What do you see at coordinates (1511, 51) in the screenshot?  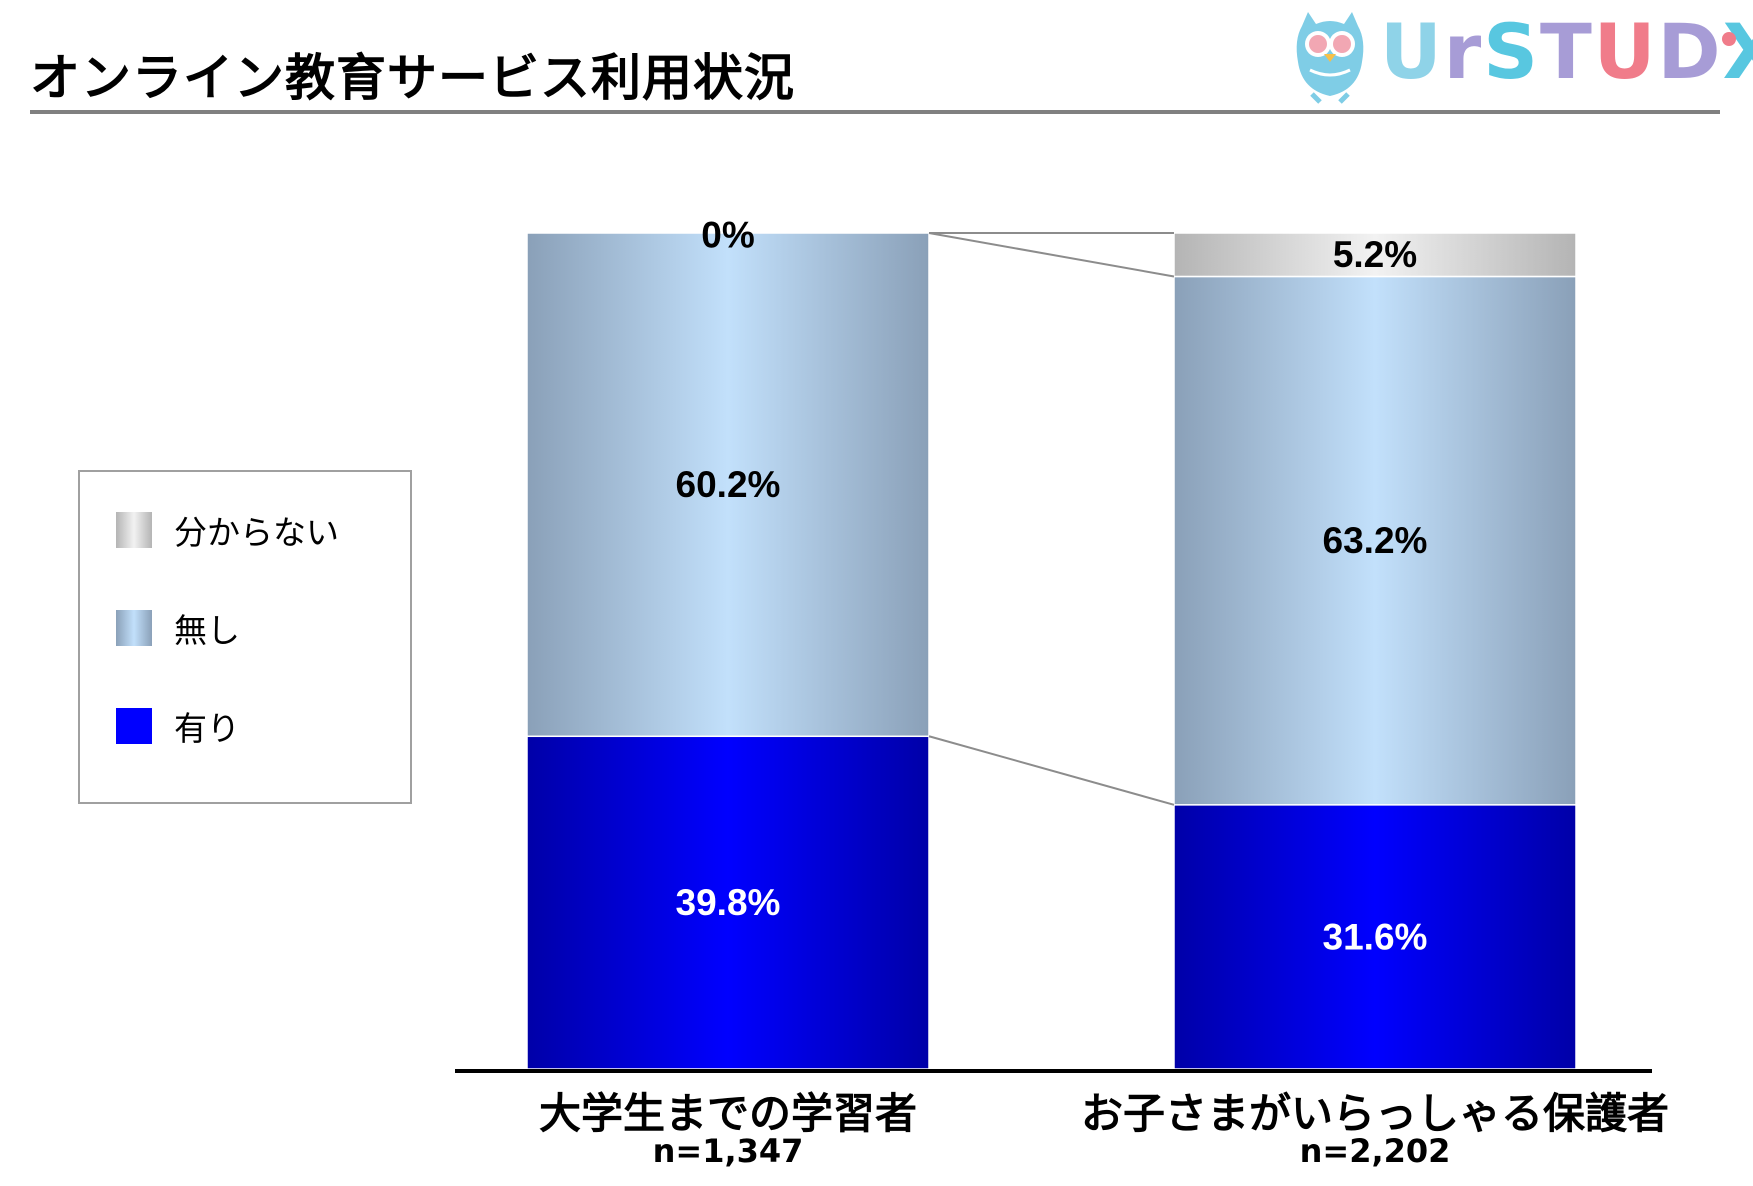 I see `logo-letter: S` at bounding box center [1511, 51].